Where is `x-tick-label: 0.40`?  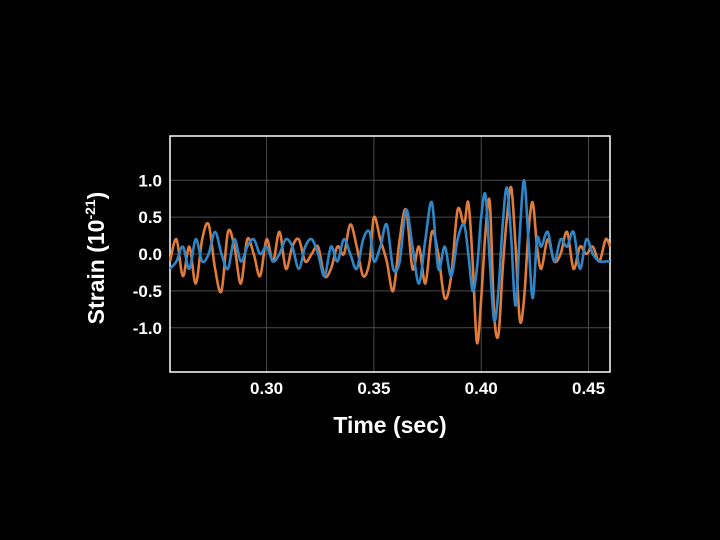
x-tick-label: 0.40 is located at coordinates (481, 388).